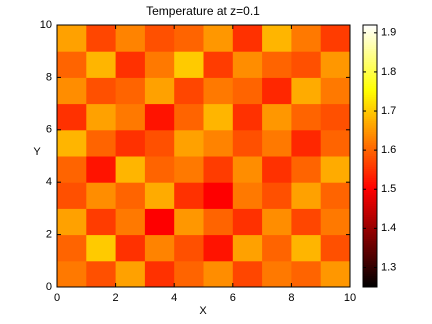 The height and width of the screenshot is (324, 432). Describe the element at coordinates (291, 298) in the screenshot. I see `x-tick-label: 8` at that location.